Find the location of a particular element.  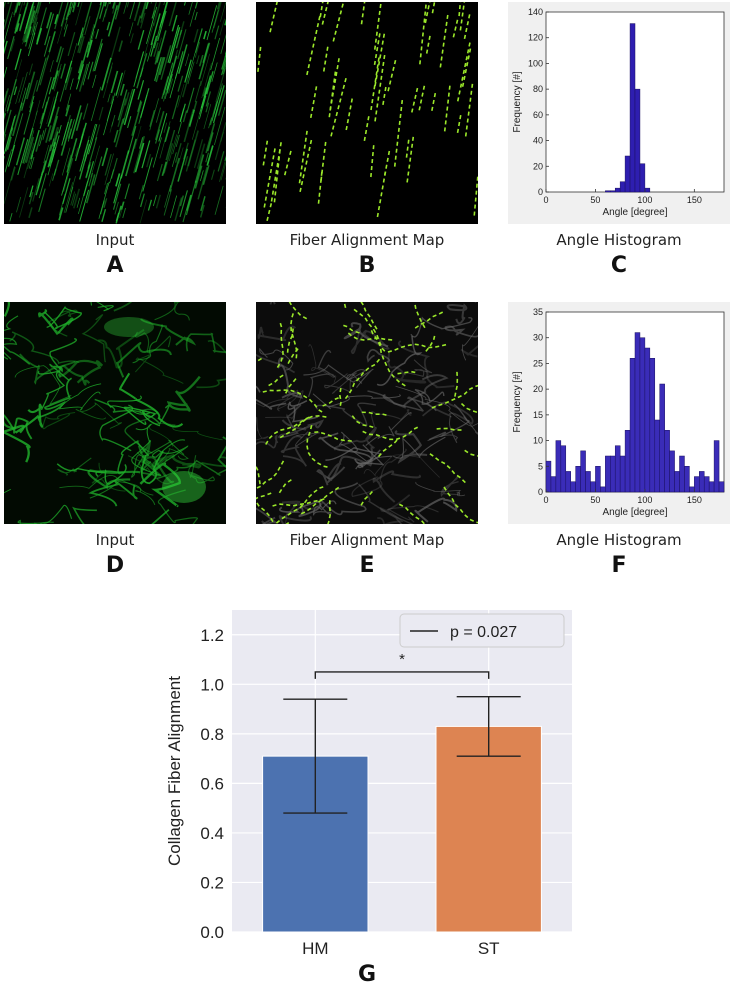

y-tick-label: 0.4 is located at coordinates (212, 833).